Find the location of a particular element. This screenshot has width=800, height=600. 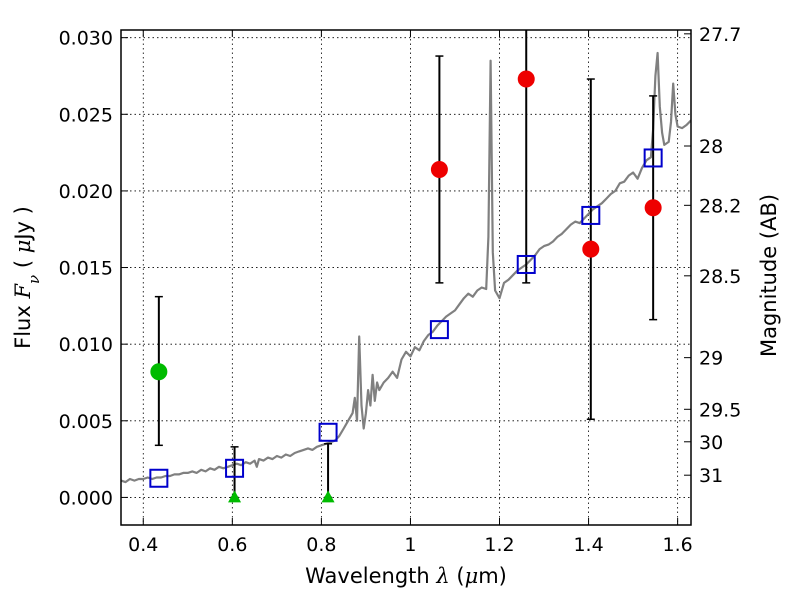

x-axis-label: Wavelength λ (μm) is located at coordinates (406, 576).